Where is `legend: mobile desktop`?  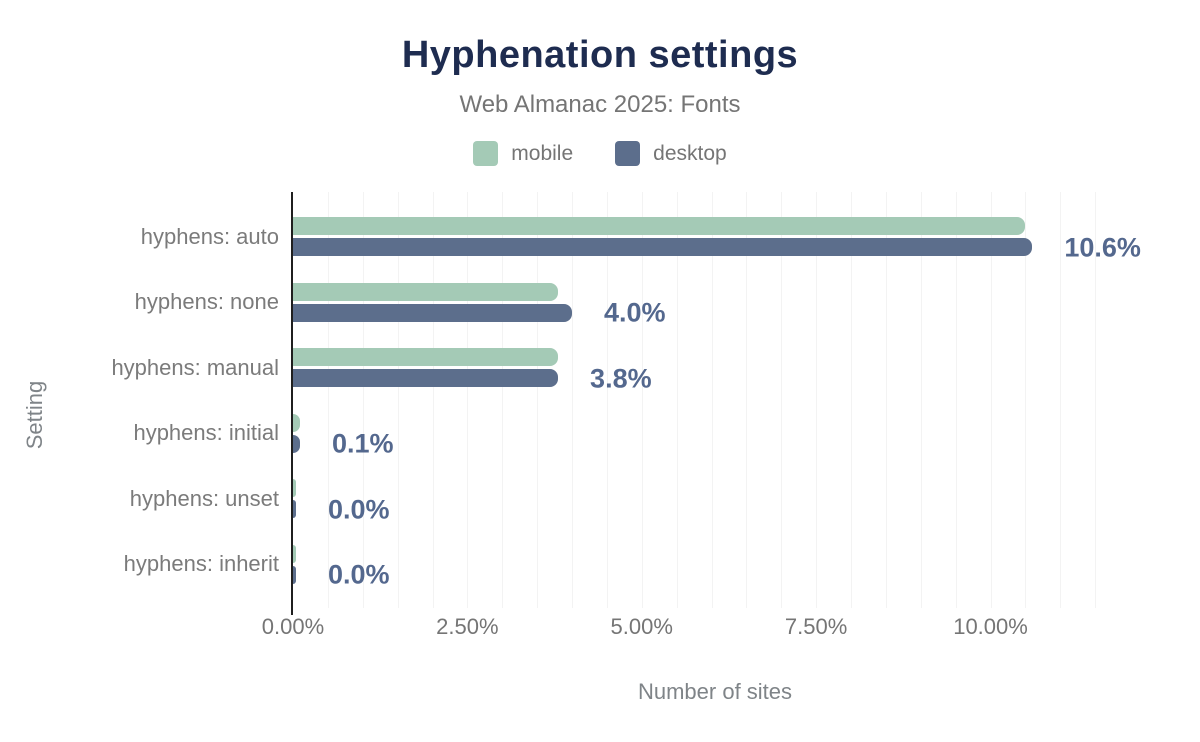 legend: mobile desktop is located at coordinates (600, 153).